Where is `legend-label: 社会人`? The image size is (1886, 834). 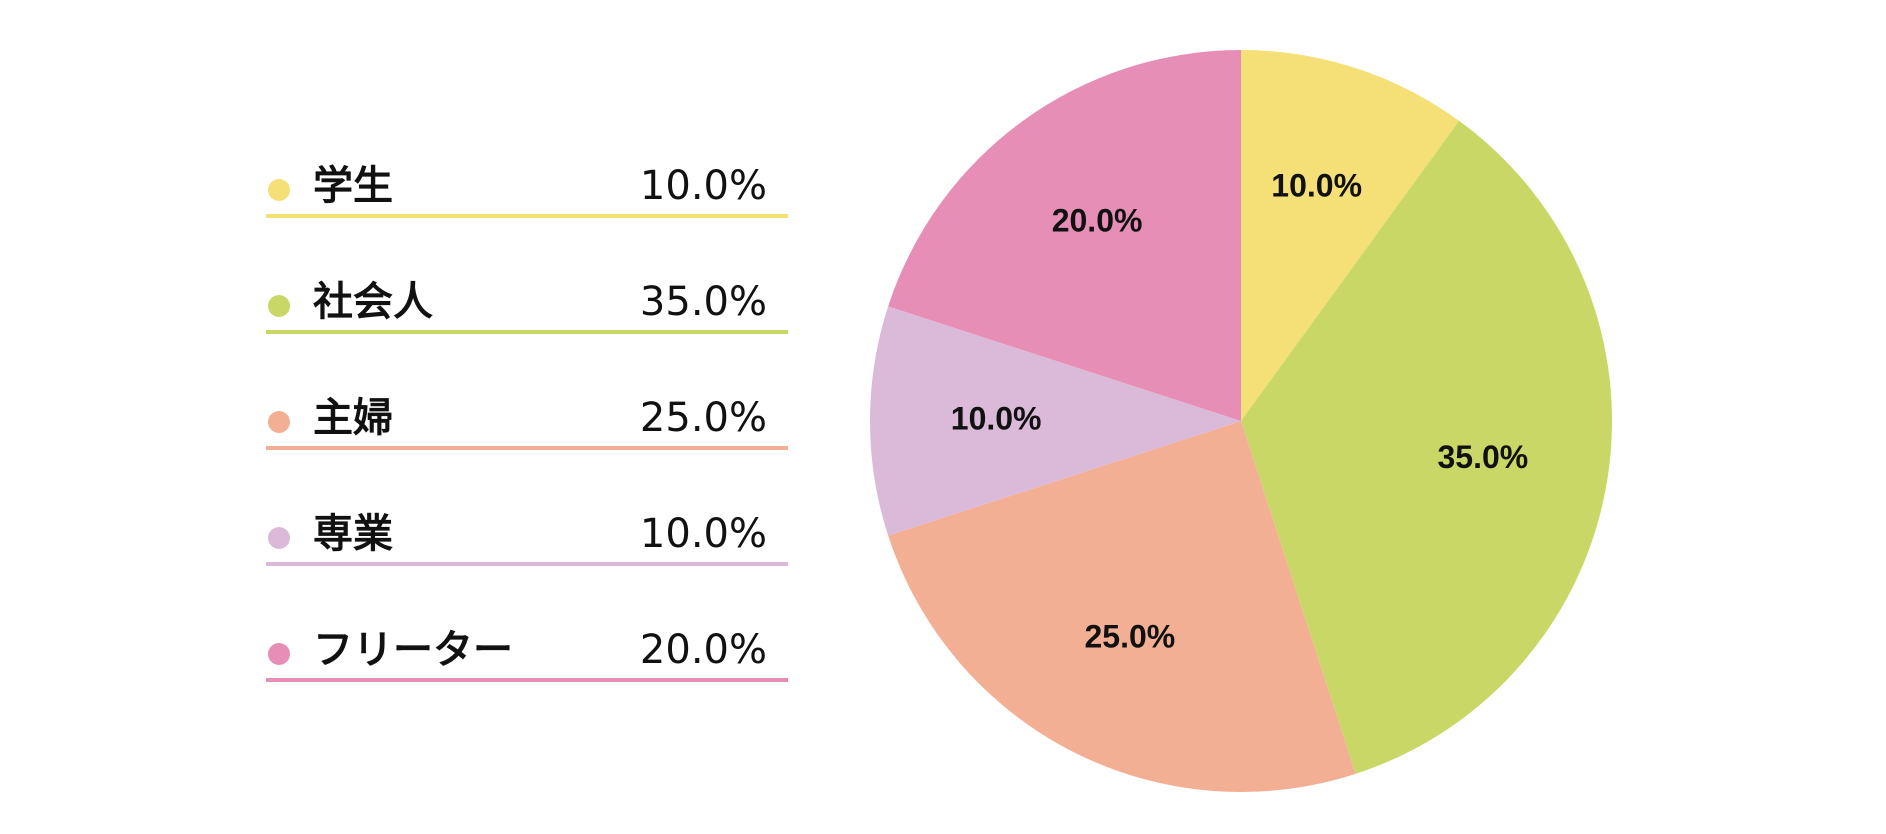 legend-label: 社会人 is located at coordinates (373, 302).